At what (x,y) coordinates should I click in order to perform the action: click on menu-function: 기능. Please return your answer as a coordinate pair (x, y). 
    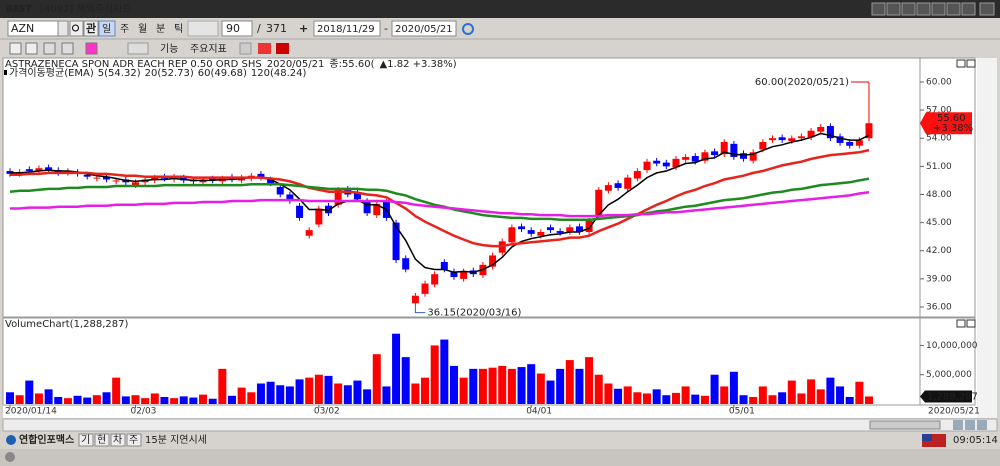
    Looking at the image, I should click on (169, 49).